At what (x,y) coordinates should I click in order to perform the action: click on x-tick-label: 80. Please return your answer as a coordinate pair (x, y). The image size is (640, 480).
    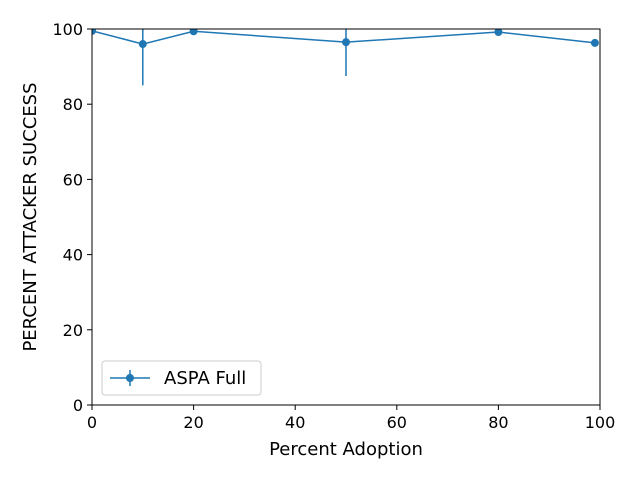
    Looking at the image, I should click on (498, 422).